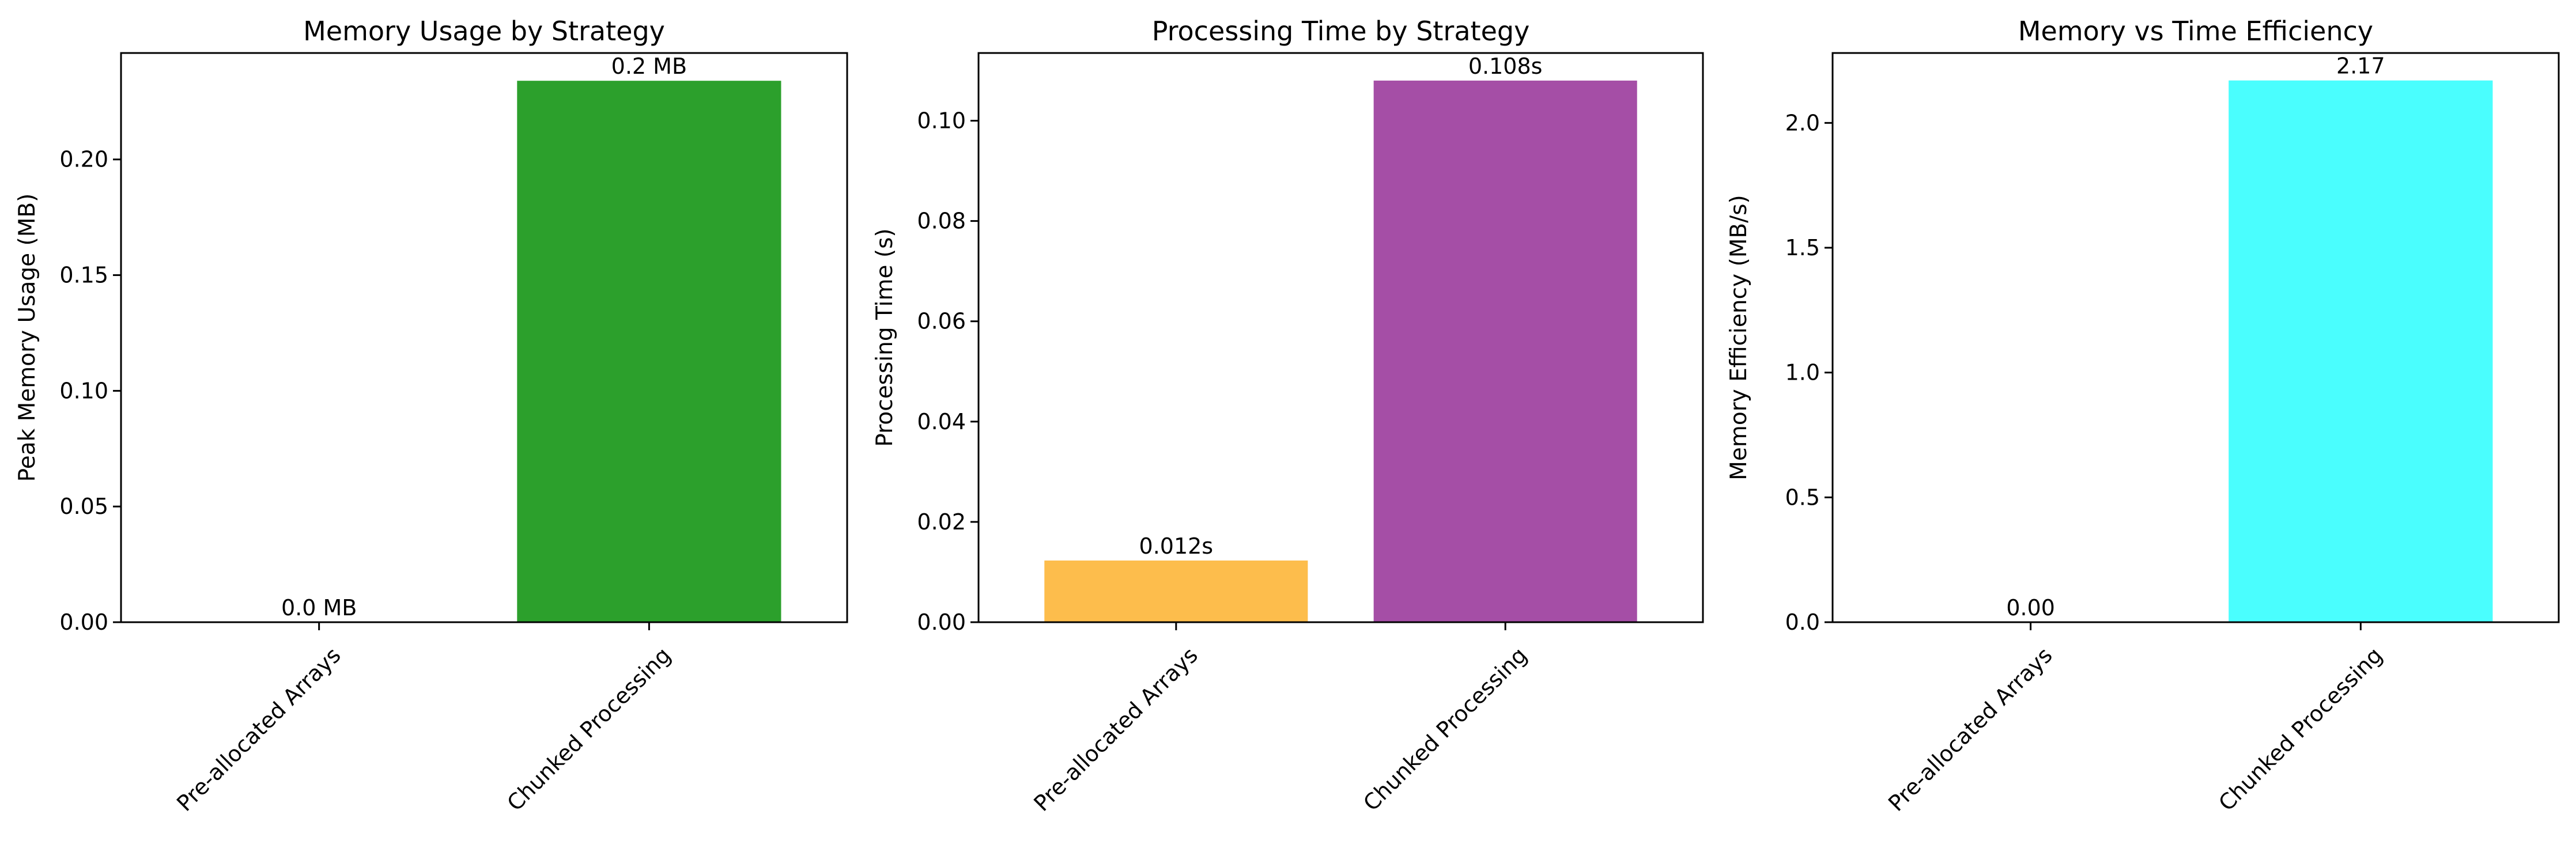 This screenshot has width=2576, height=844. I want to click on processing-time-y-tick-label: 0.00, so click(941, 622).